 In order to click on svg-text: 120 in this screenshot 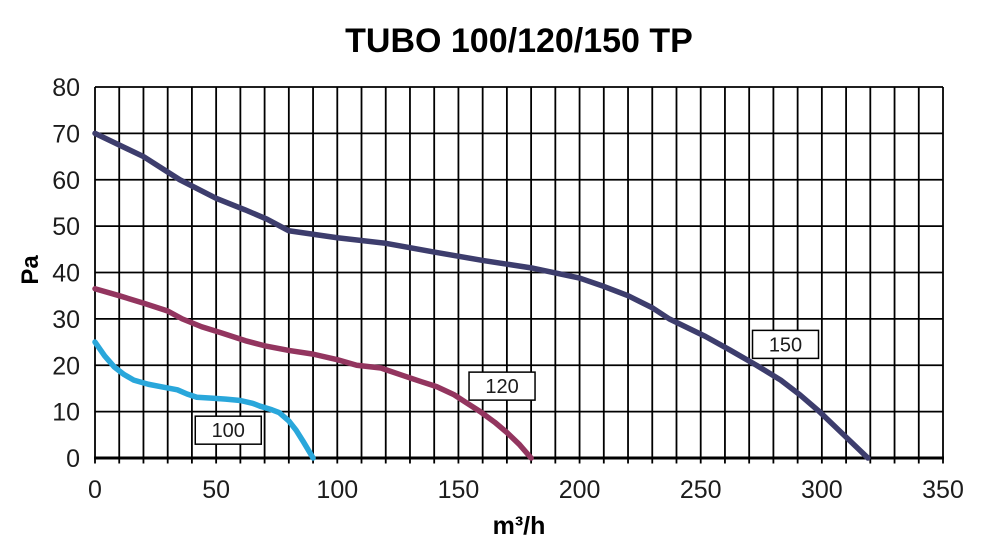, I will do `click(501, 387)`.